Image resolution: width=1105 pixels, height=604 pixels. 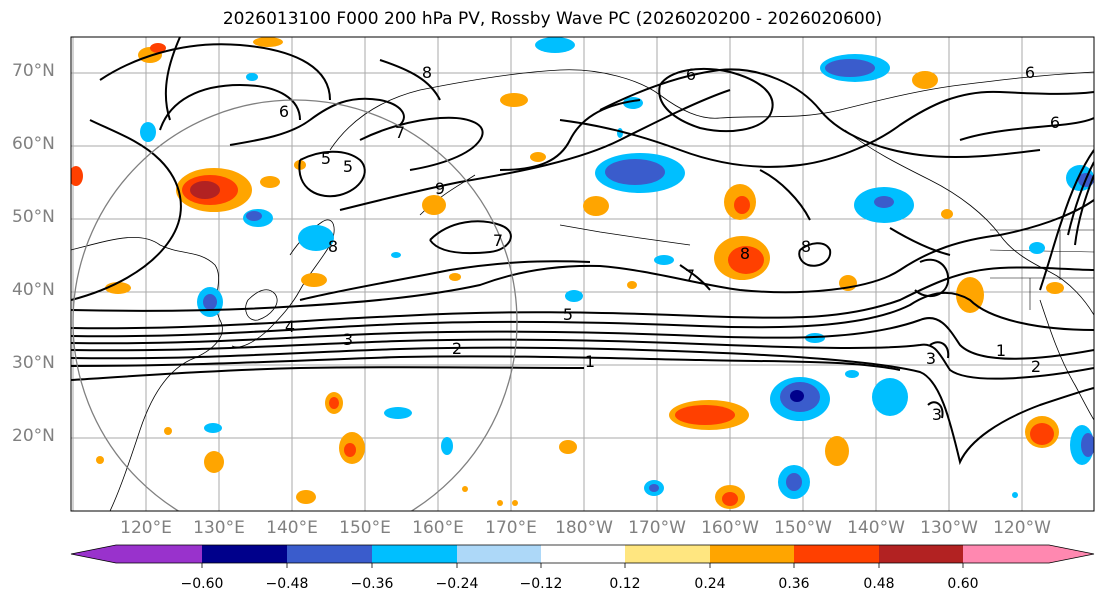 What do you see at coordinates (365, 528) in the screenshot?
I see `lon-label: 150°E` at bounding box center [365, 528].